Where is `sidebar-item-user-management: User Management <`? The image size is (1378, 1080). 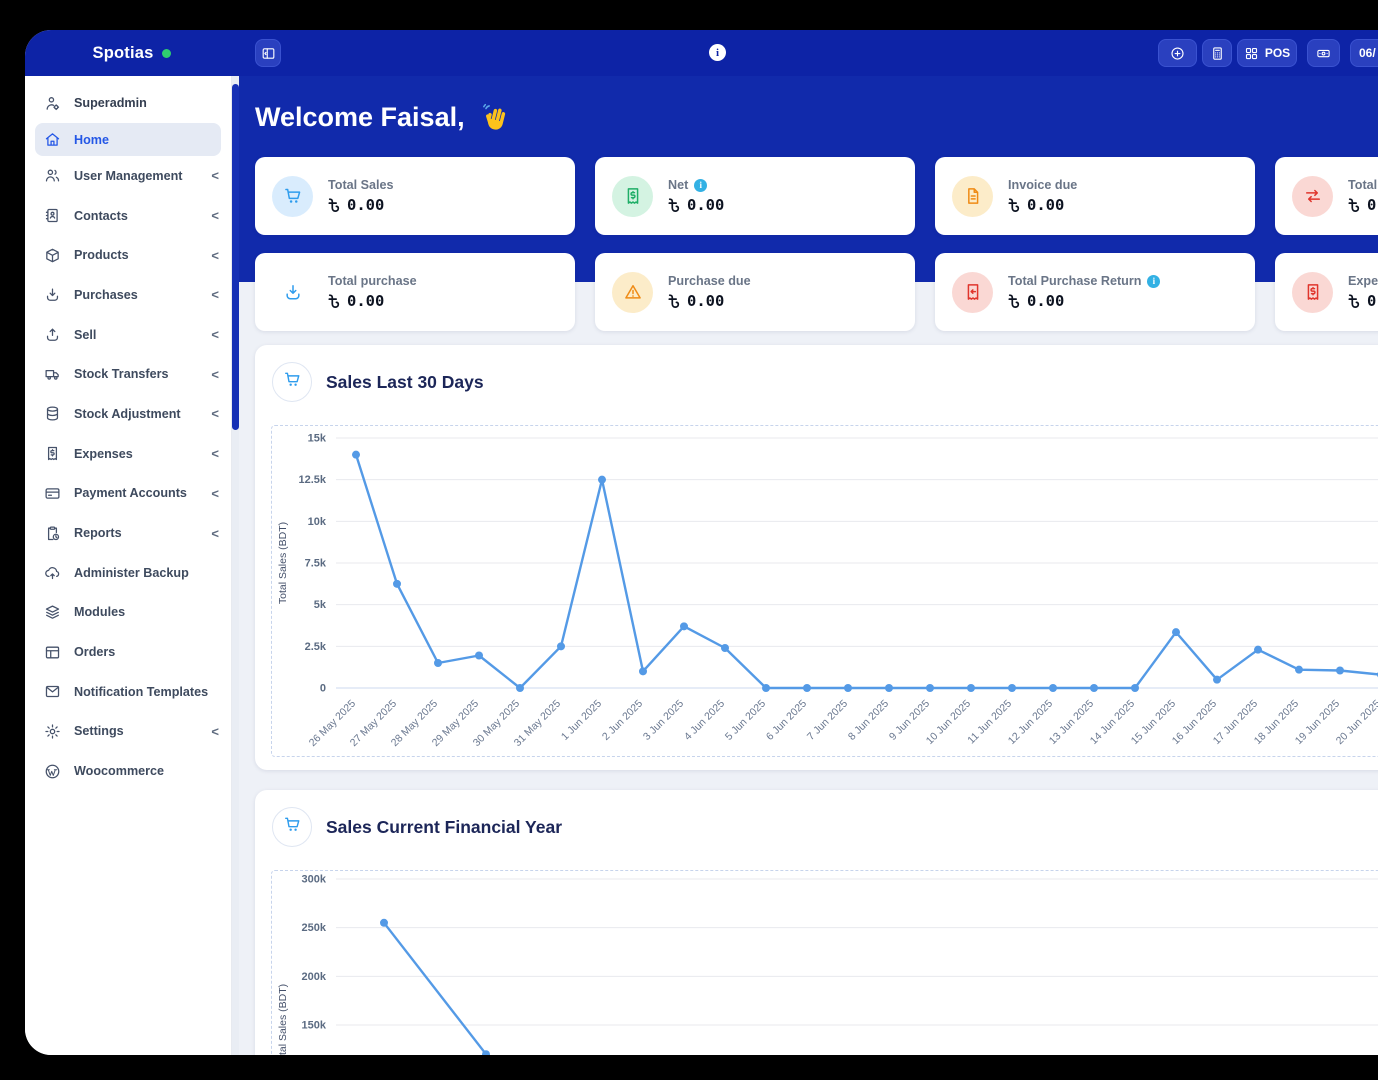
sidebar-item-user-management: User Management < is located at coordinates (128, 176).